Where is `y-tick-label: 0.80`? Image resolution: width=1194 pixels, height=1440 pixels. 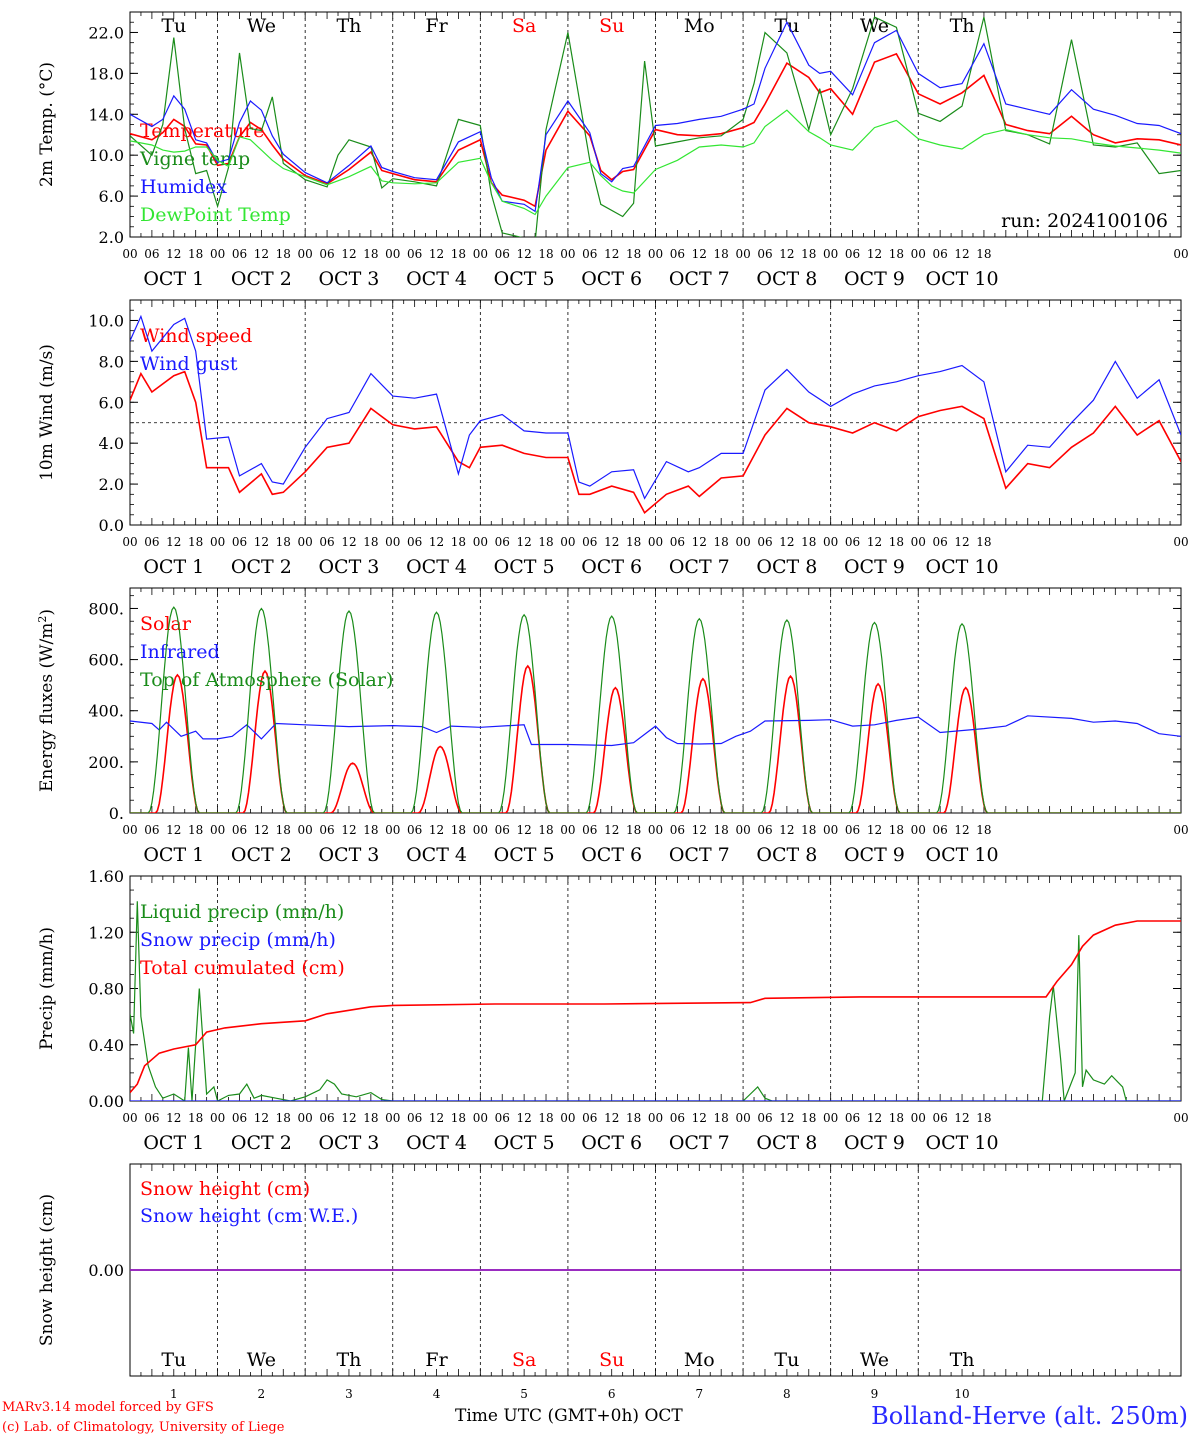
y-tick-label: 0.80 is located at coordinates (106, 989).